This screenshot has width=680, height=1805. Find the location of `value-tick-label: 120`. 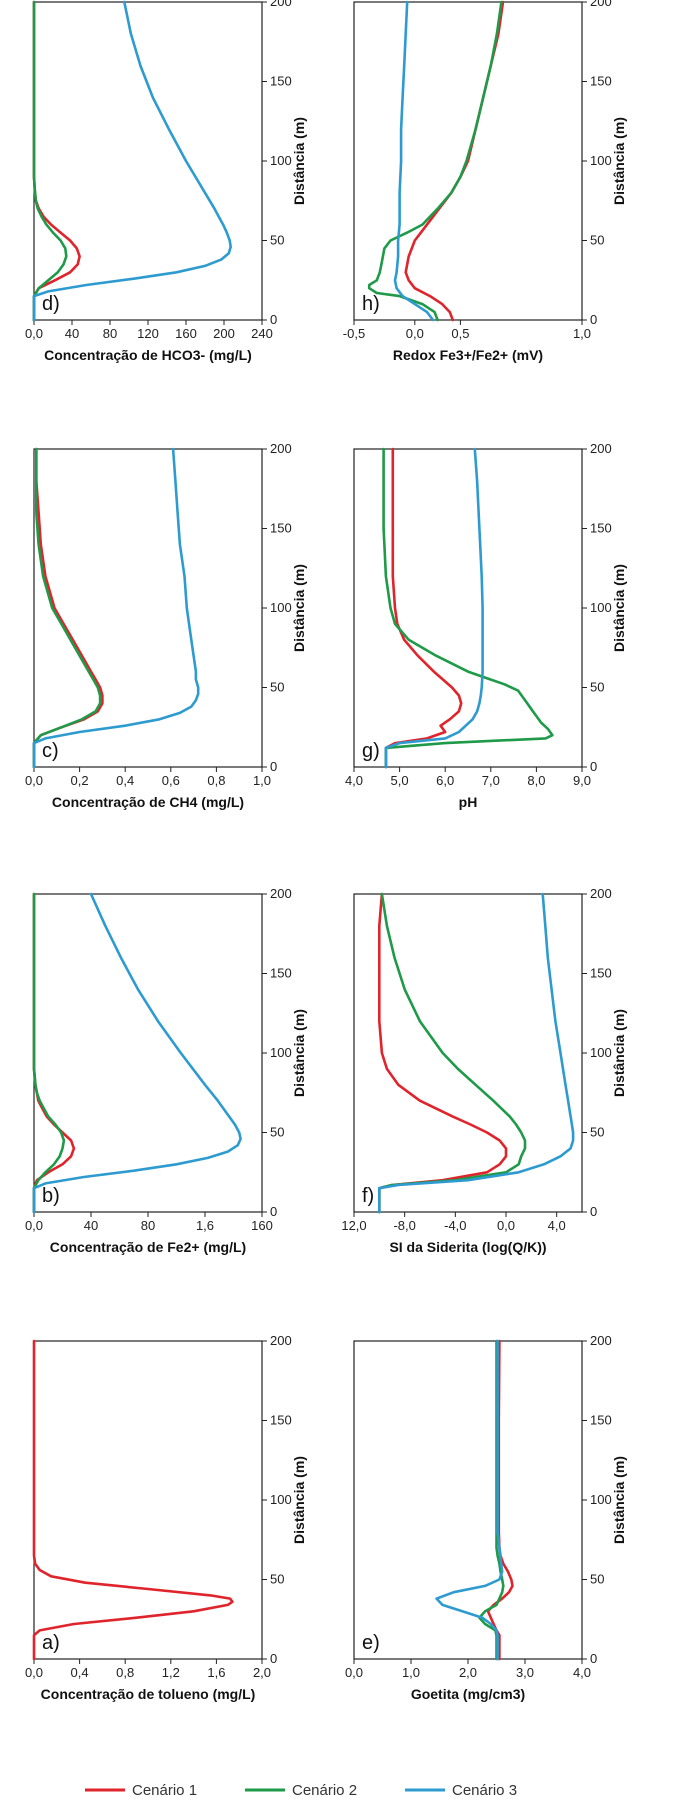

value-tick-label: 120 is located at coordinates (148, 333).